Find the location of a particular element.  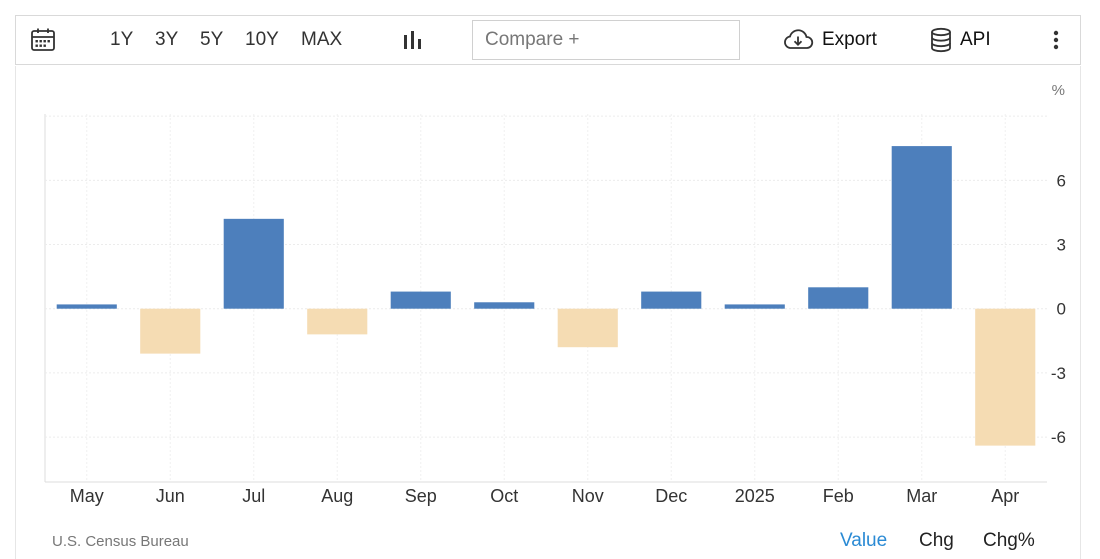

export-label: Export is located at coordinates (849, 39).